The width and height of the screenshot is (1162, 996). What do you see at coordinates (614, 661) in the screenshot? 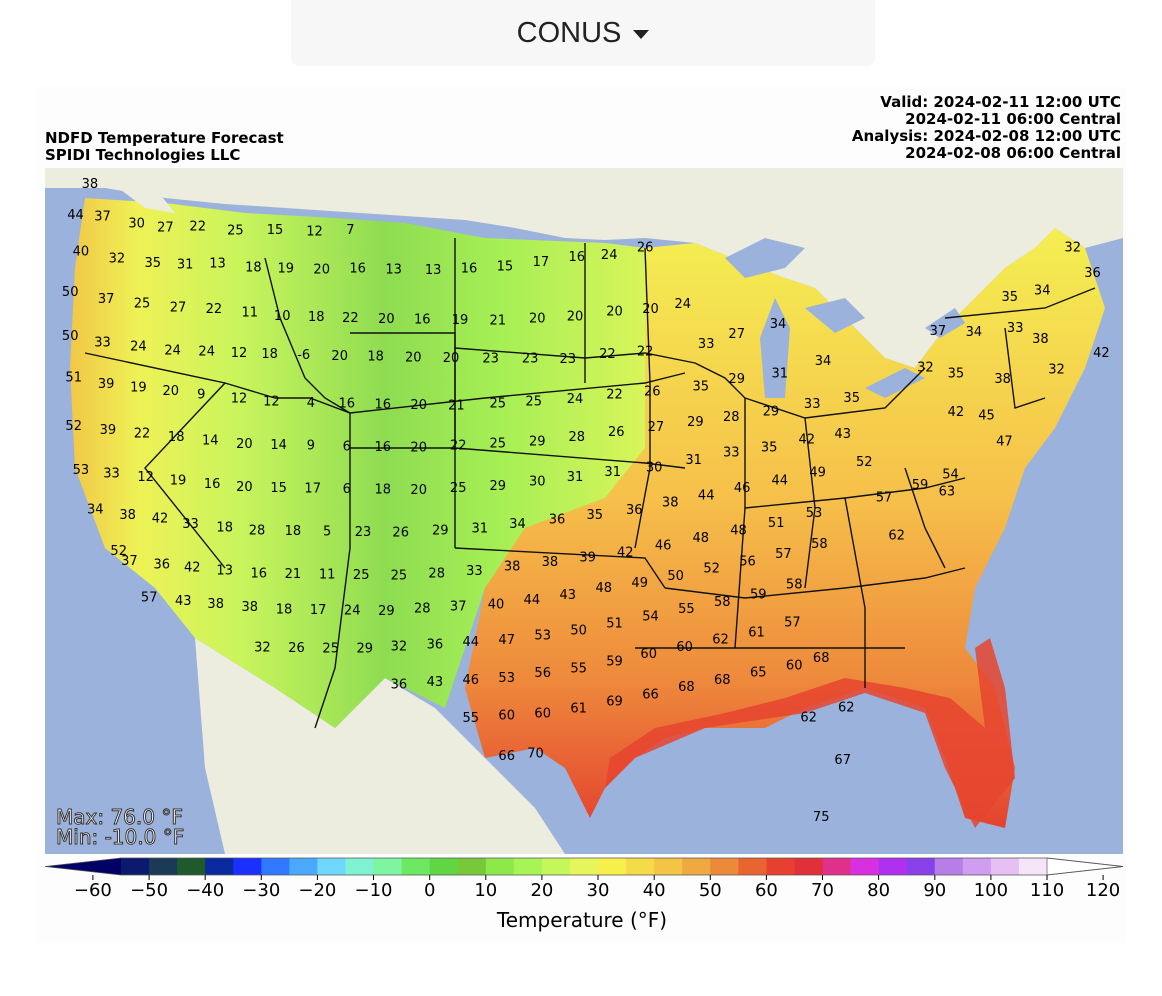
I see `temperature-label: 59` at bounding box center [614, 661].